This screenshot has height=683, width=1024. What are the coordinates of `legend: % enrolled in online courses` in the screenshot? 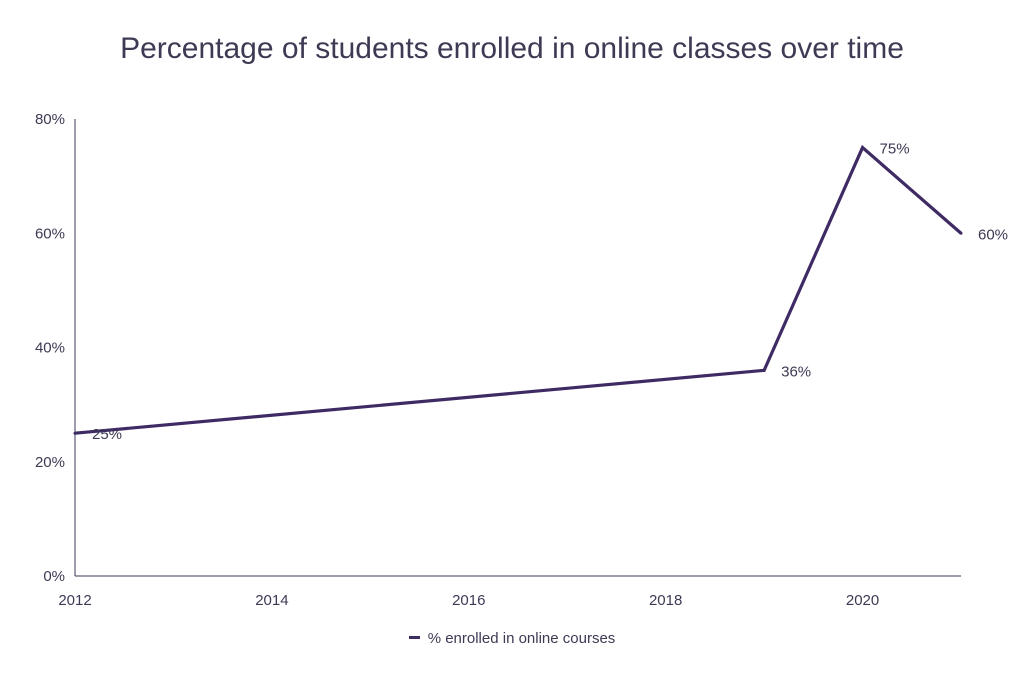 It's located at (512, 638).